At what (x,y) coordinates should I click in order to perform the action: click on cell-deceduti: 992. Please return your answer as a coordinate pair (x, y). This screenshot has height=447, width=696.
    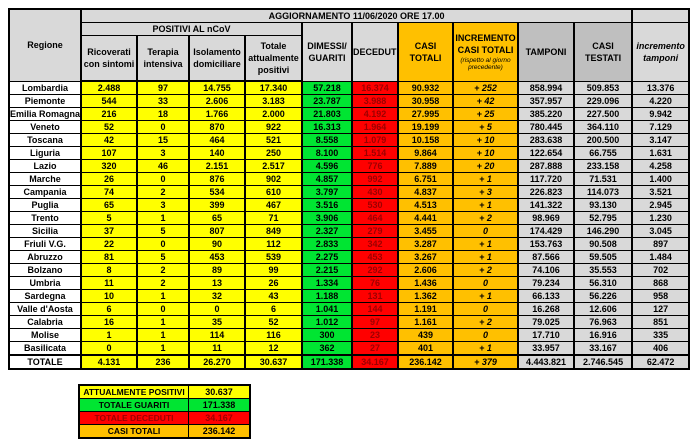
    Looking at the image, I should click on (375, 179).